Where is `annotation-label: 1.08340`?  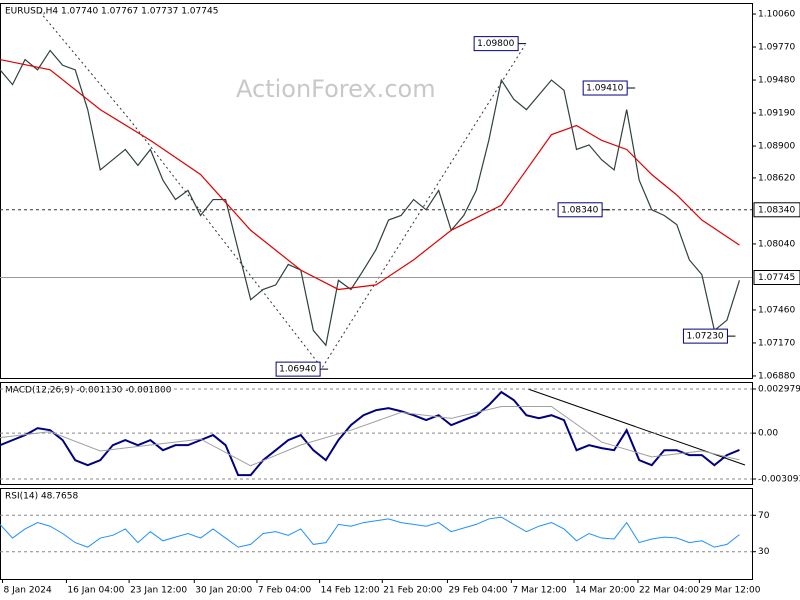 annotation-label: 1.08340 is located at coordinates (579, 210).